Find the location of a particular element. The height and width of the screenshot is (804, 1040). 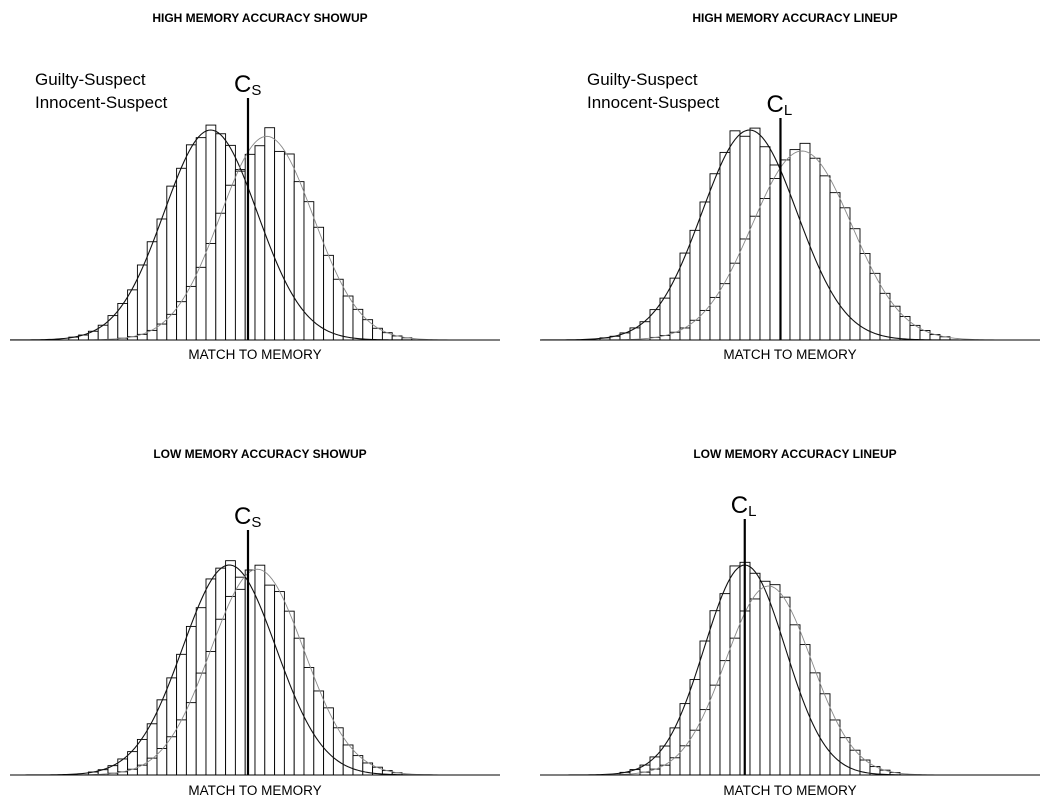

panel-title: LOW MEMORY ACCURACY SHOWUP is located at coordinates (259, 454).